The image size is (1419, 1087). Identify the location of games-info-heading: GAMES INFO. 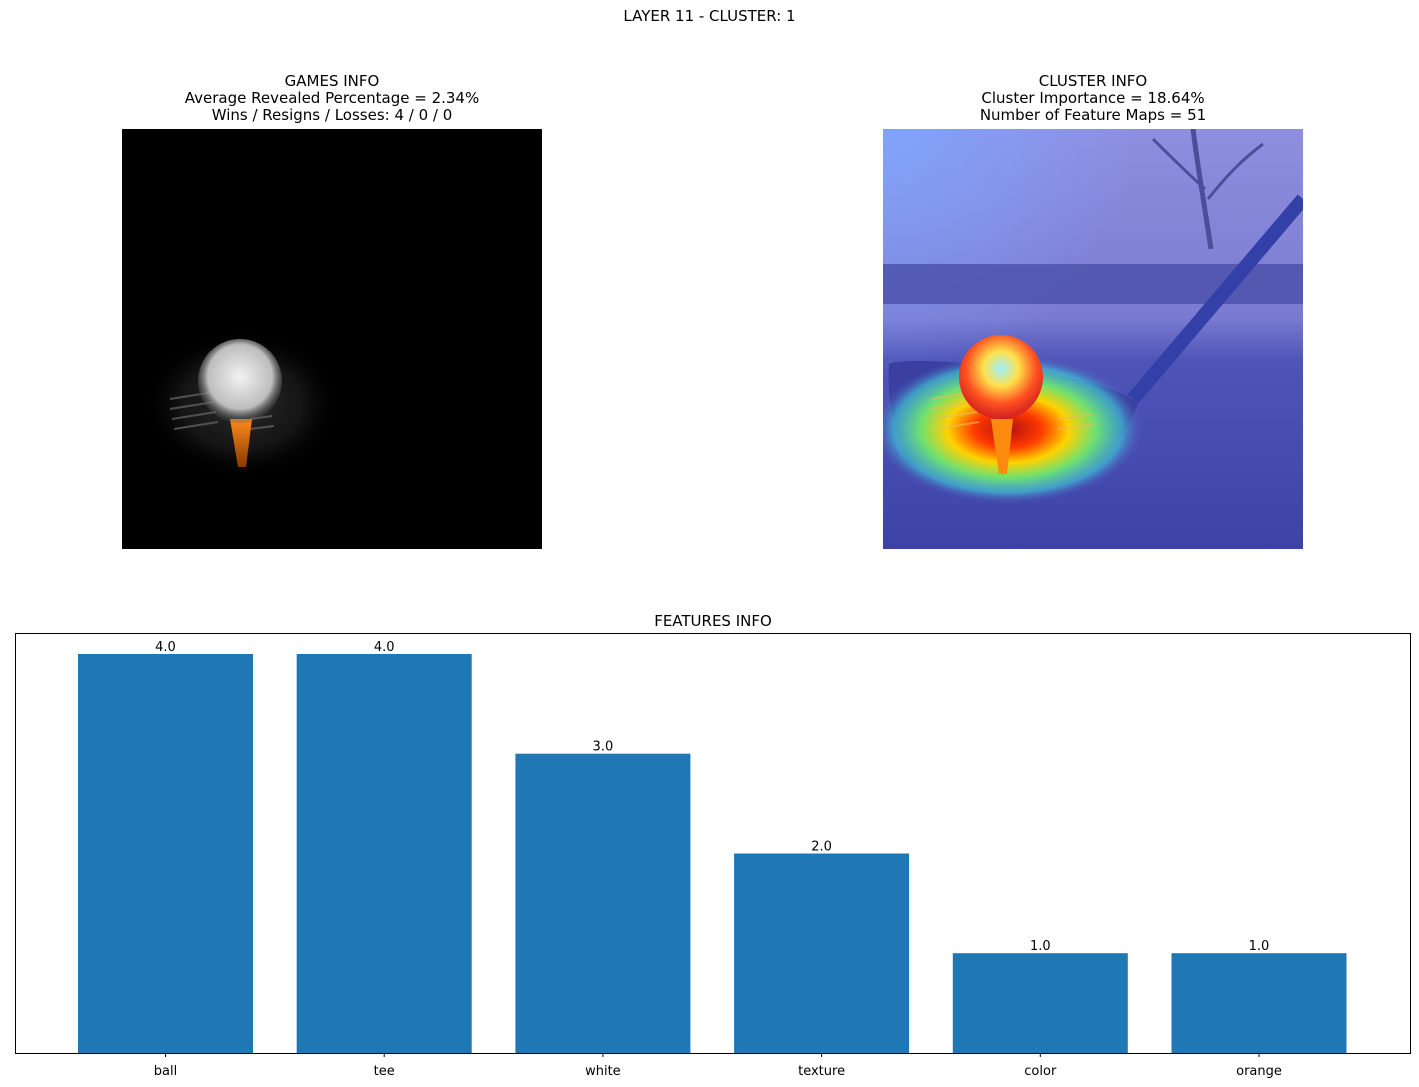
(332, 81).